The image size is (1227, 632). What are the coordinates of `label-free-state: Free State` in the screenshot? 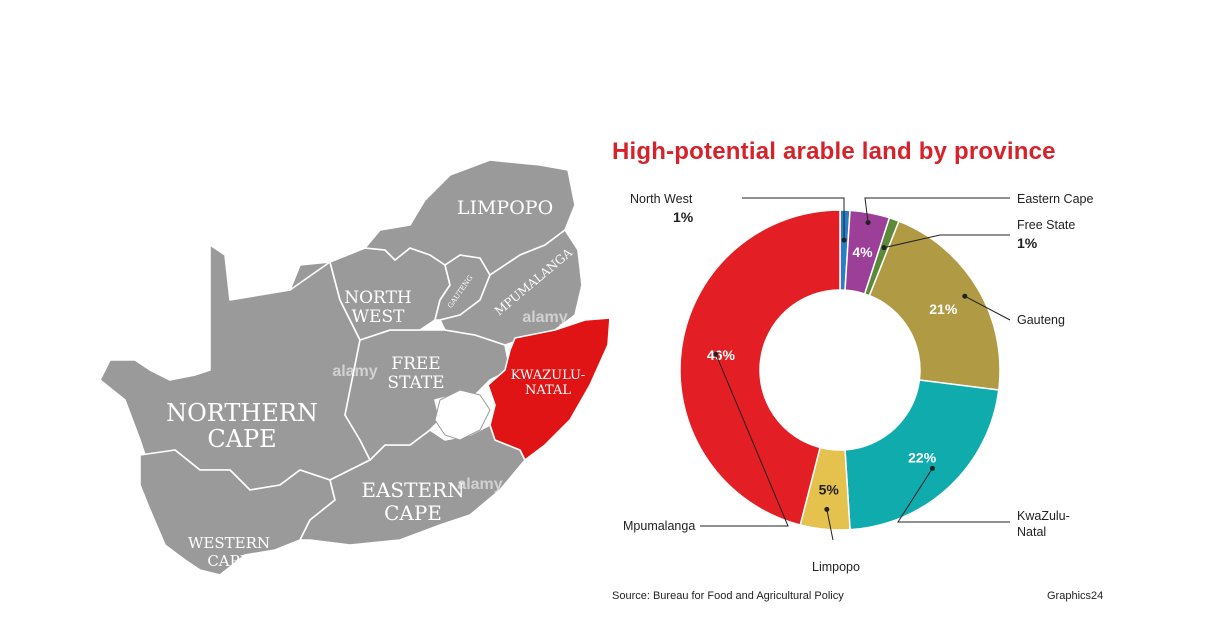 It's located at (1046, 225).